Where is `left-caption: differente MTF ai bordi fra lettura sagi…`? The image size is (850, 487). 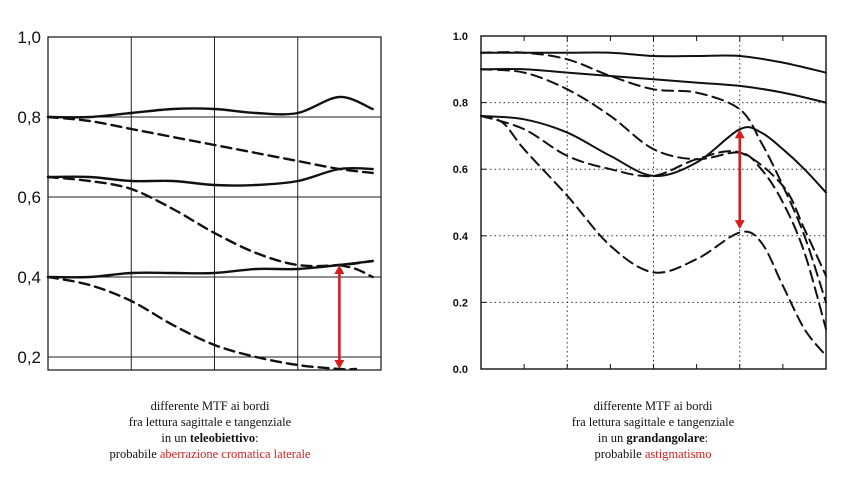 left-caption: differente MTF ai bordi fra lettura sagi… is located at coordinates (210, 430).